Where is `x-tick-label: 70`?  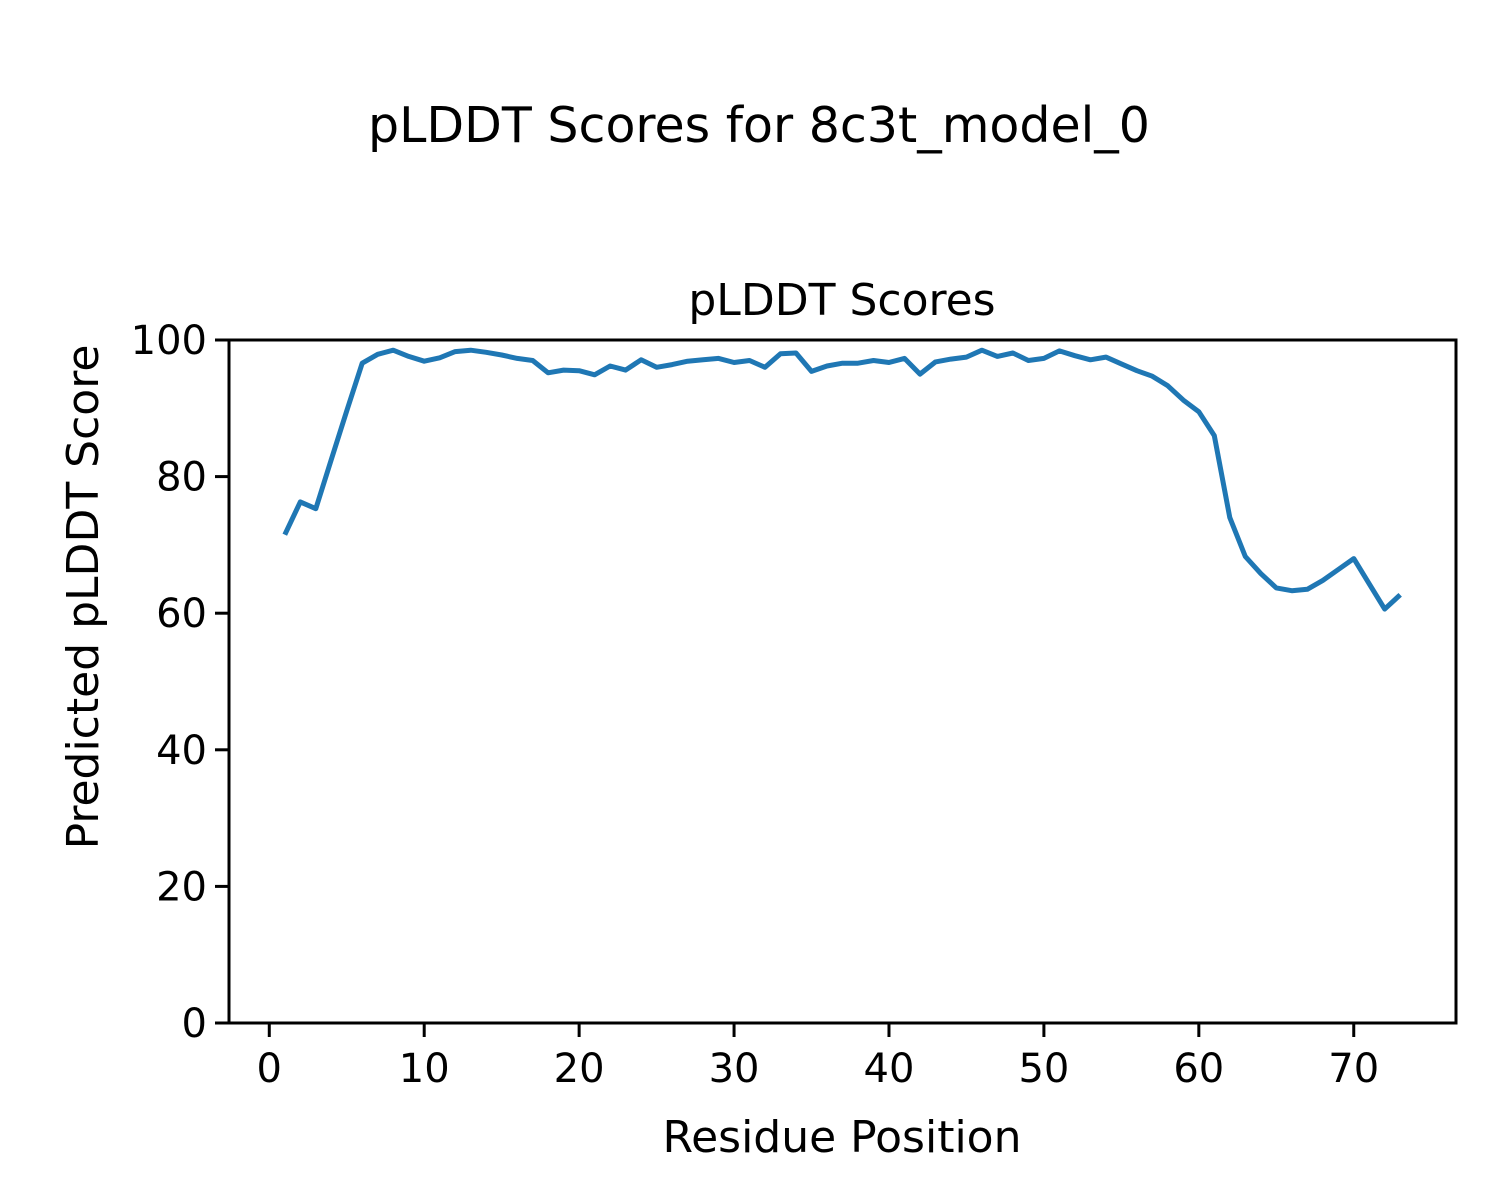
x-tick-label: 70 is located at coordinates (1353, 1069).